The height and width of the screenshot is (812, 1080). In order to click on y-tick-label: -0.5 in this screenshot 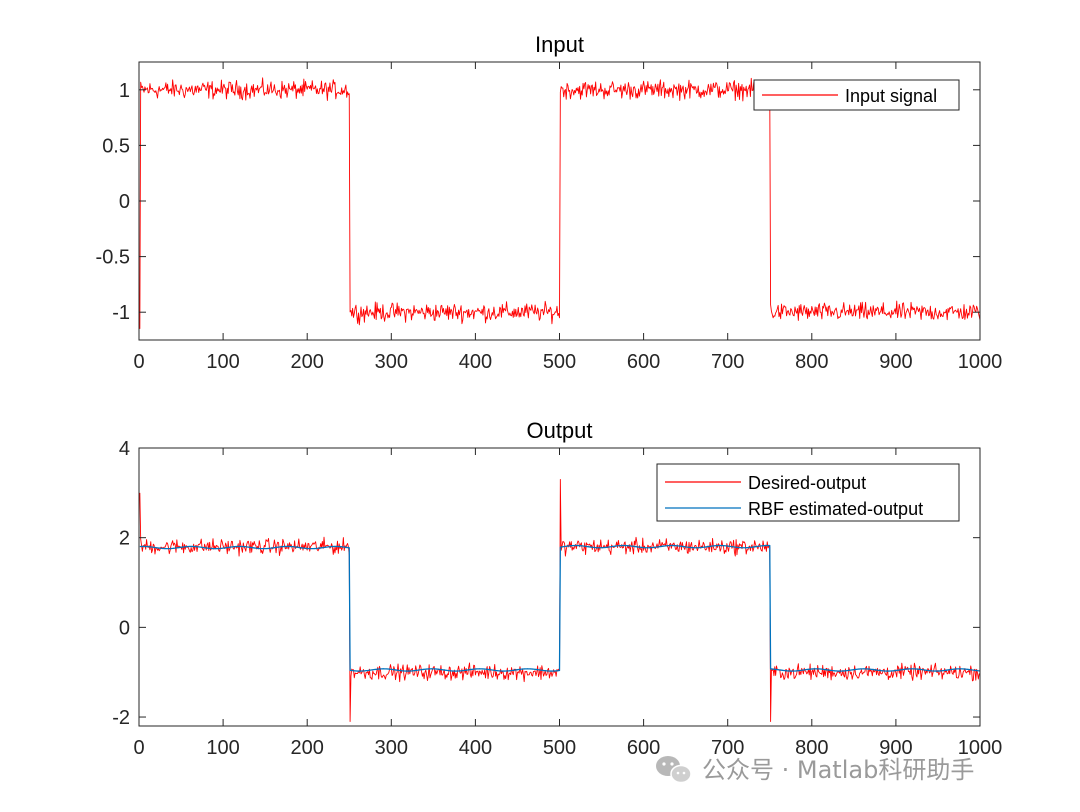, I will do `click(113, 258)`.